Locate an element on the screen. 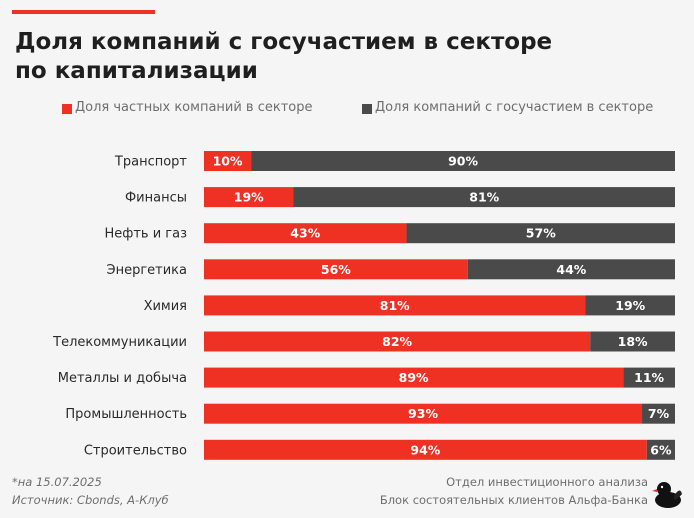 The width and height of the screenshot is (694, 518). value-label-private-row-1: 19% is located at coordinates (249, 197).